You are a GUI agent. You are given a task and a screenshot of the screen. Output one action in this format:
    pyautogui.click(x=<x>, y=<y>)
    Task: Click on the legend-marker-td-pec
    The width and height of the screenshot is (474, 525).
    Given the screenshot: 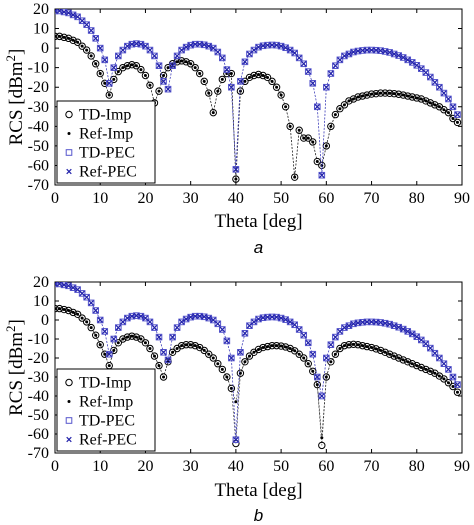 What is the action you would take?
    pyautogui.click(x=69, y=420)
    